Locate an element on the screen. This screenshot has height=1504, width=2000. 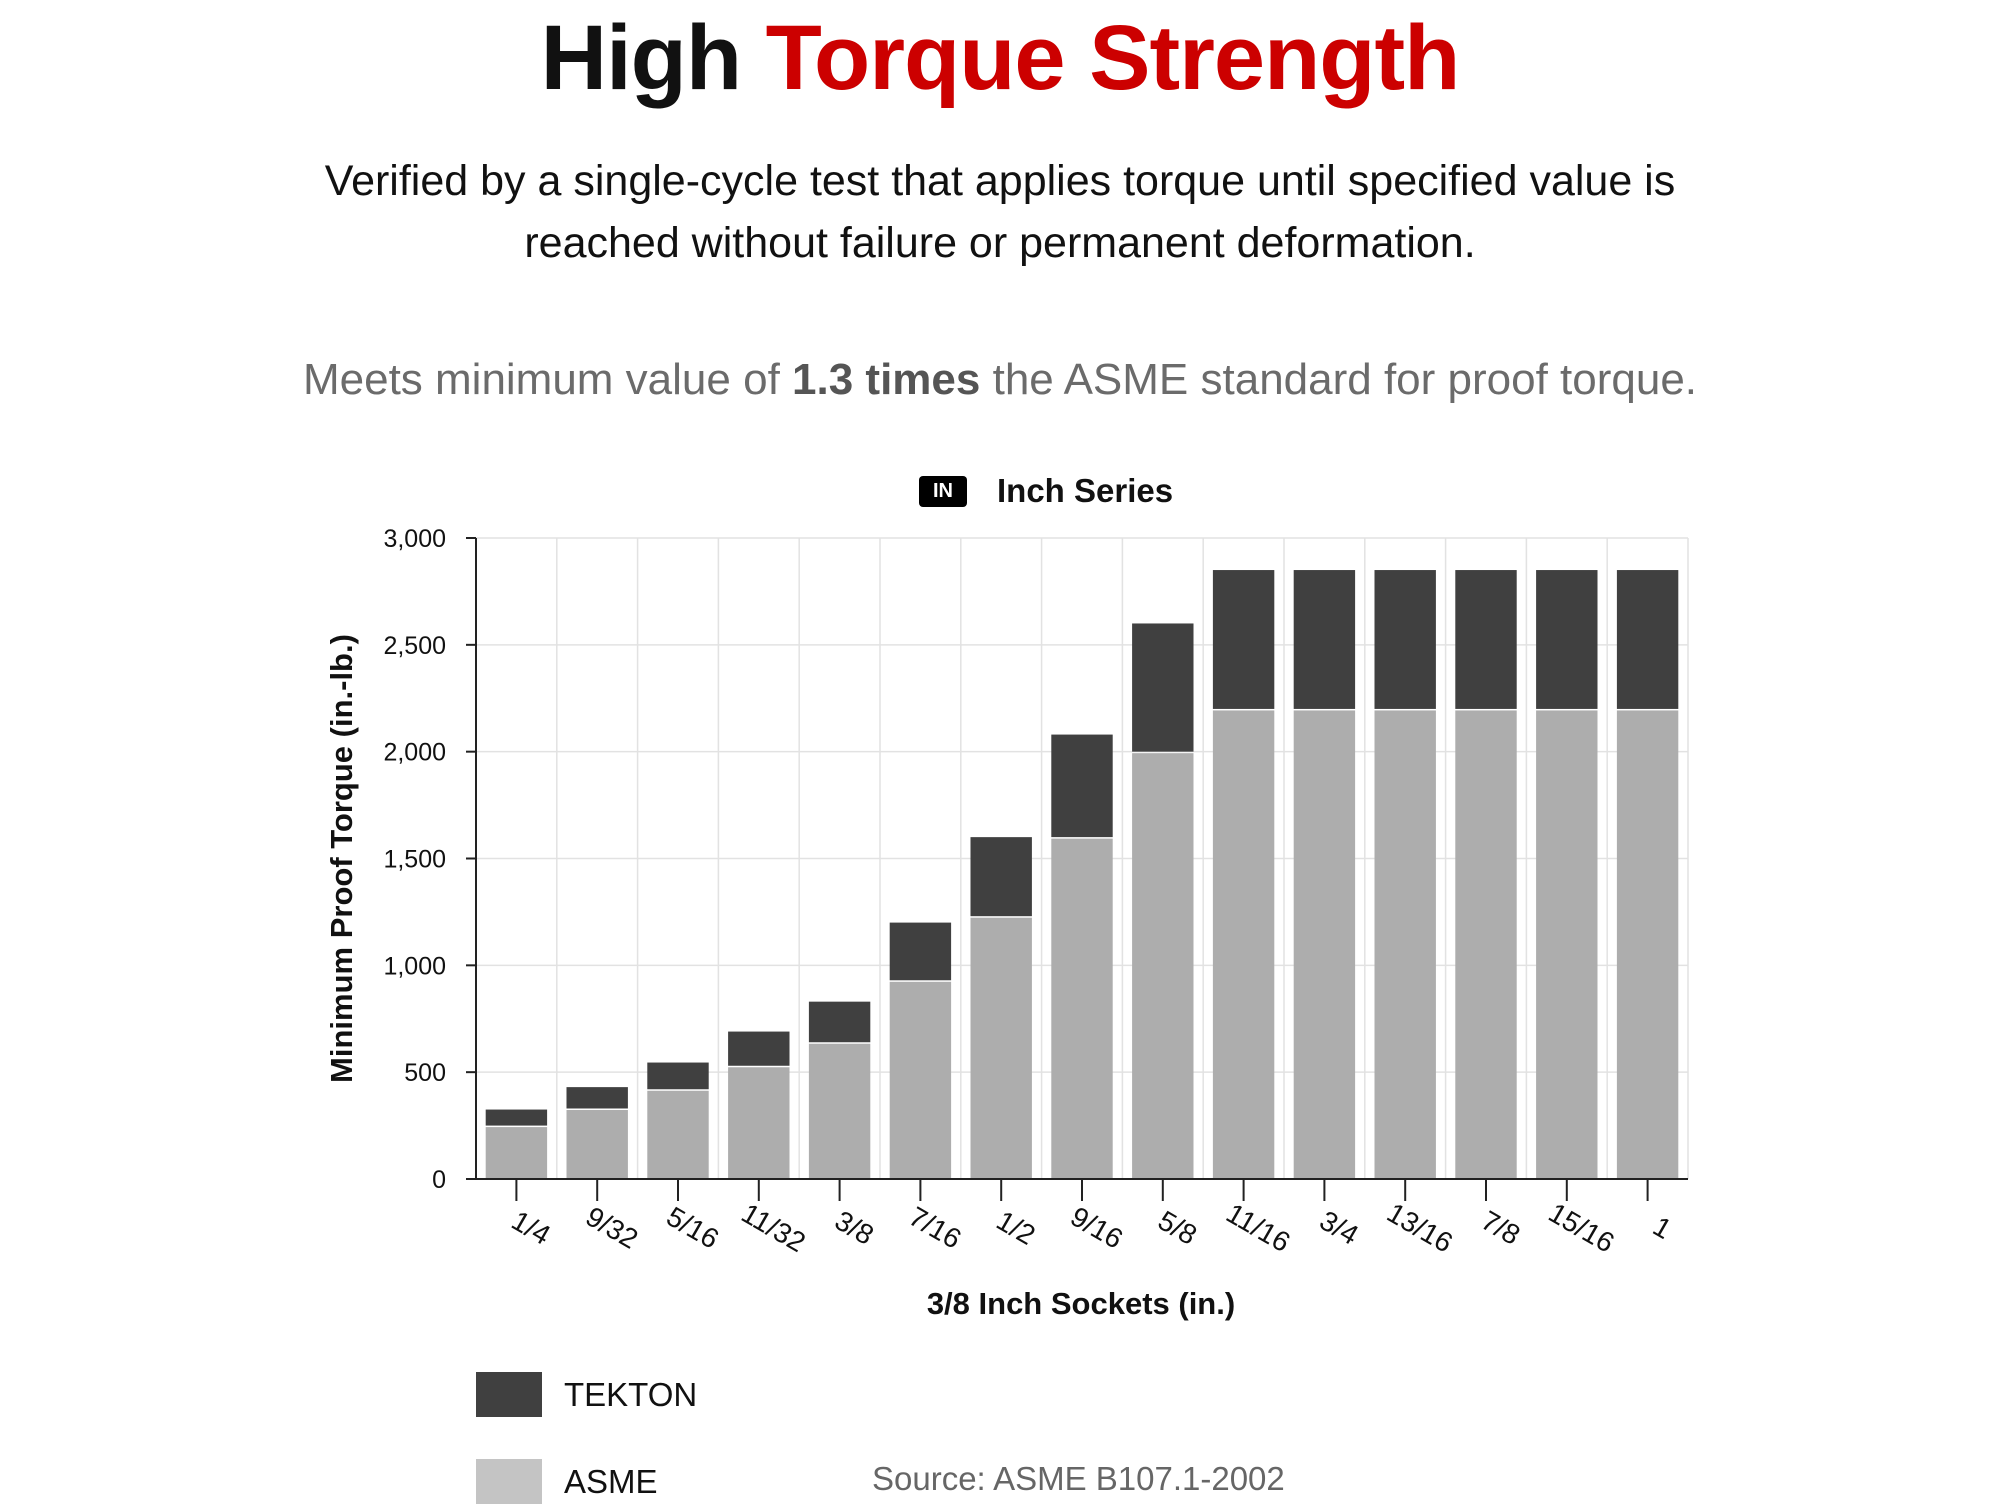
x-tick-label: 1 is located at coordinates (1662, 1227).